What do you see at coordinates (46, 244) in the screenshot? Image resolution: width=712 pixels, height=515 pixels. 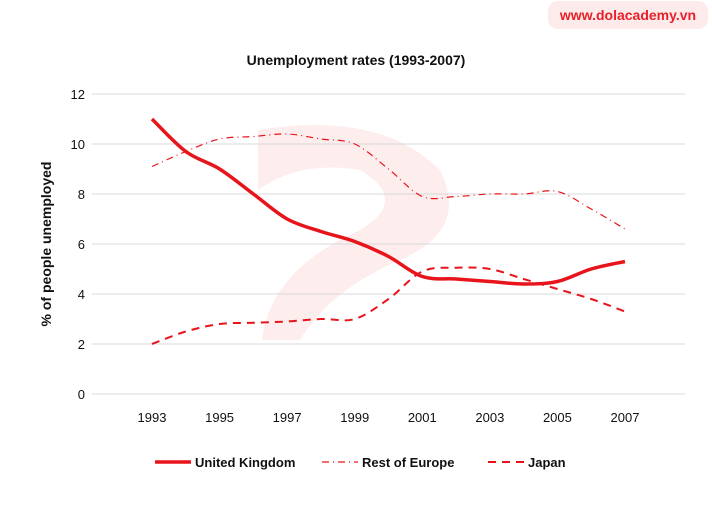 I see `y-axis-label: % of people unemployed` at bounding box center [46, 244].